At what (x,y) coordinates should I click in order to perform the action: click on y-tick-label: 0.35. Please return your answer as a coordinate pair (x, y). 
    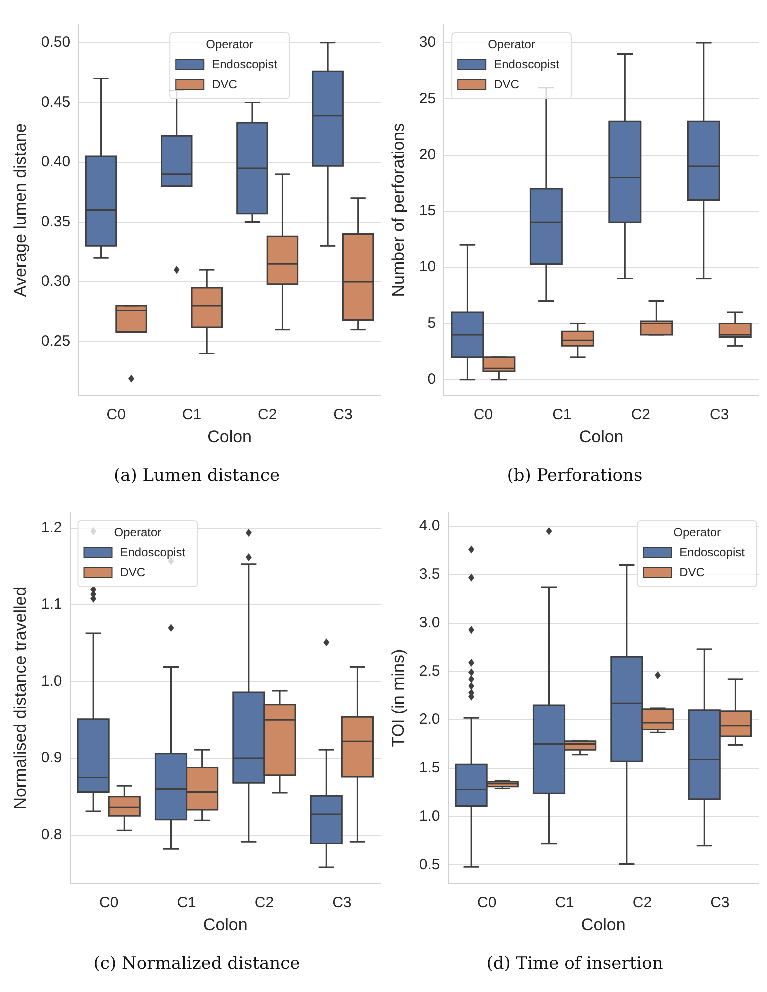
    Looking at the image, I should click on (56, 221).